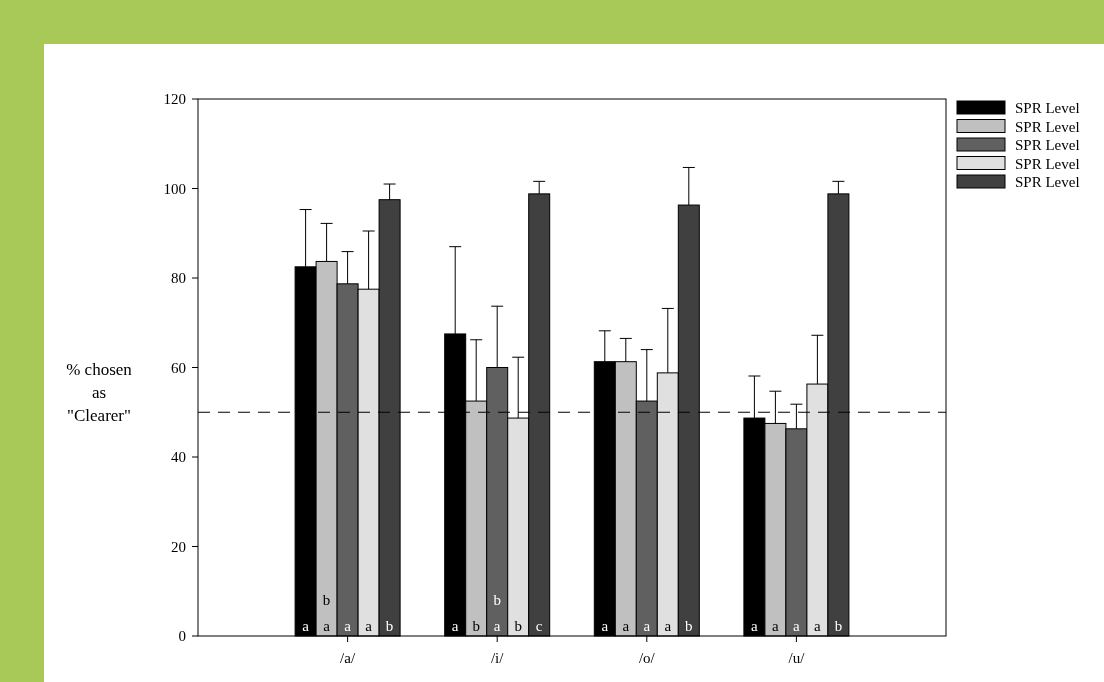 The image size is (1104, 682). I want to click on y-tick-label: 40, so click(178, 457).